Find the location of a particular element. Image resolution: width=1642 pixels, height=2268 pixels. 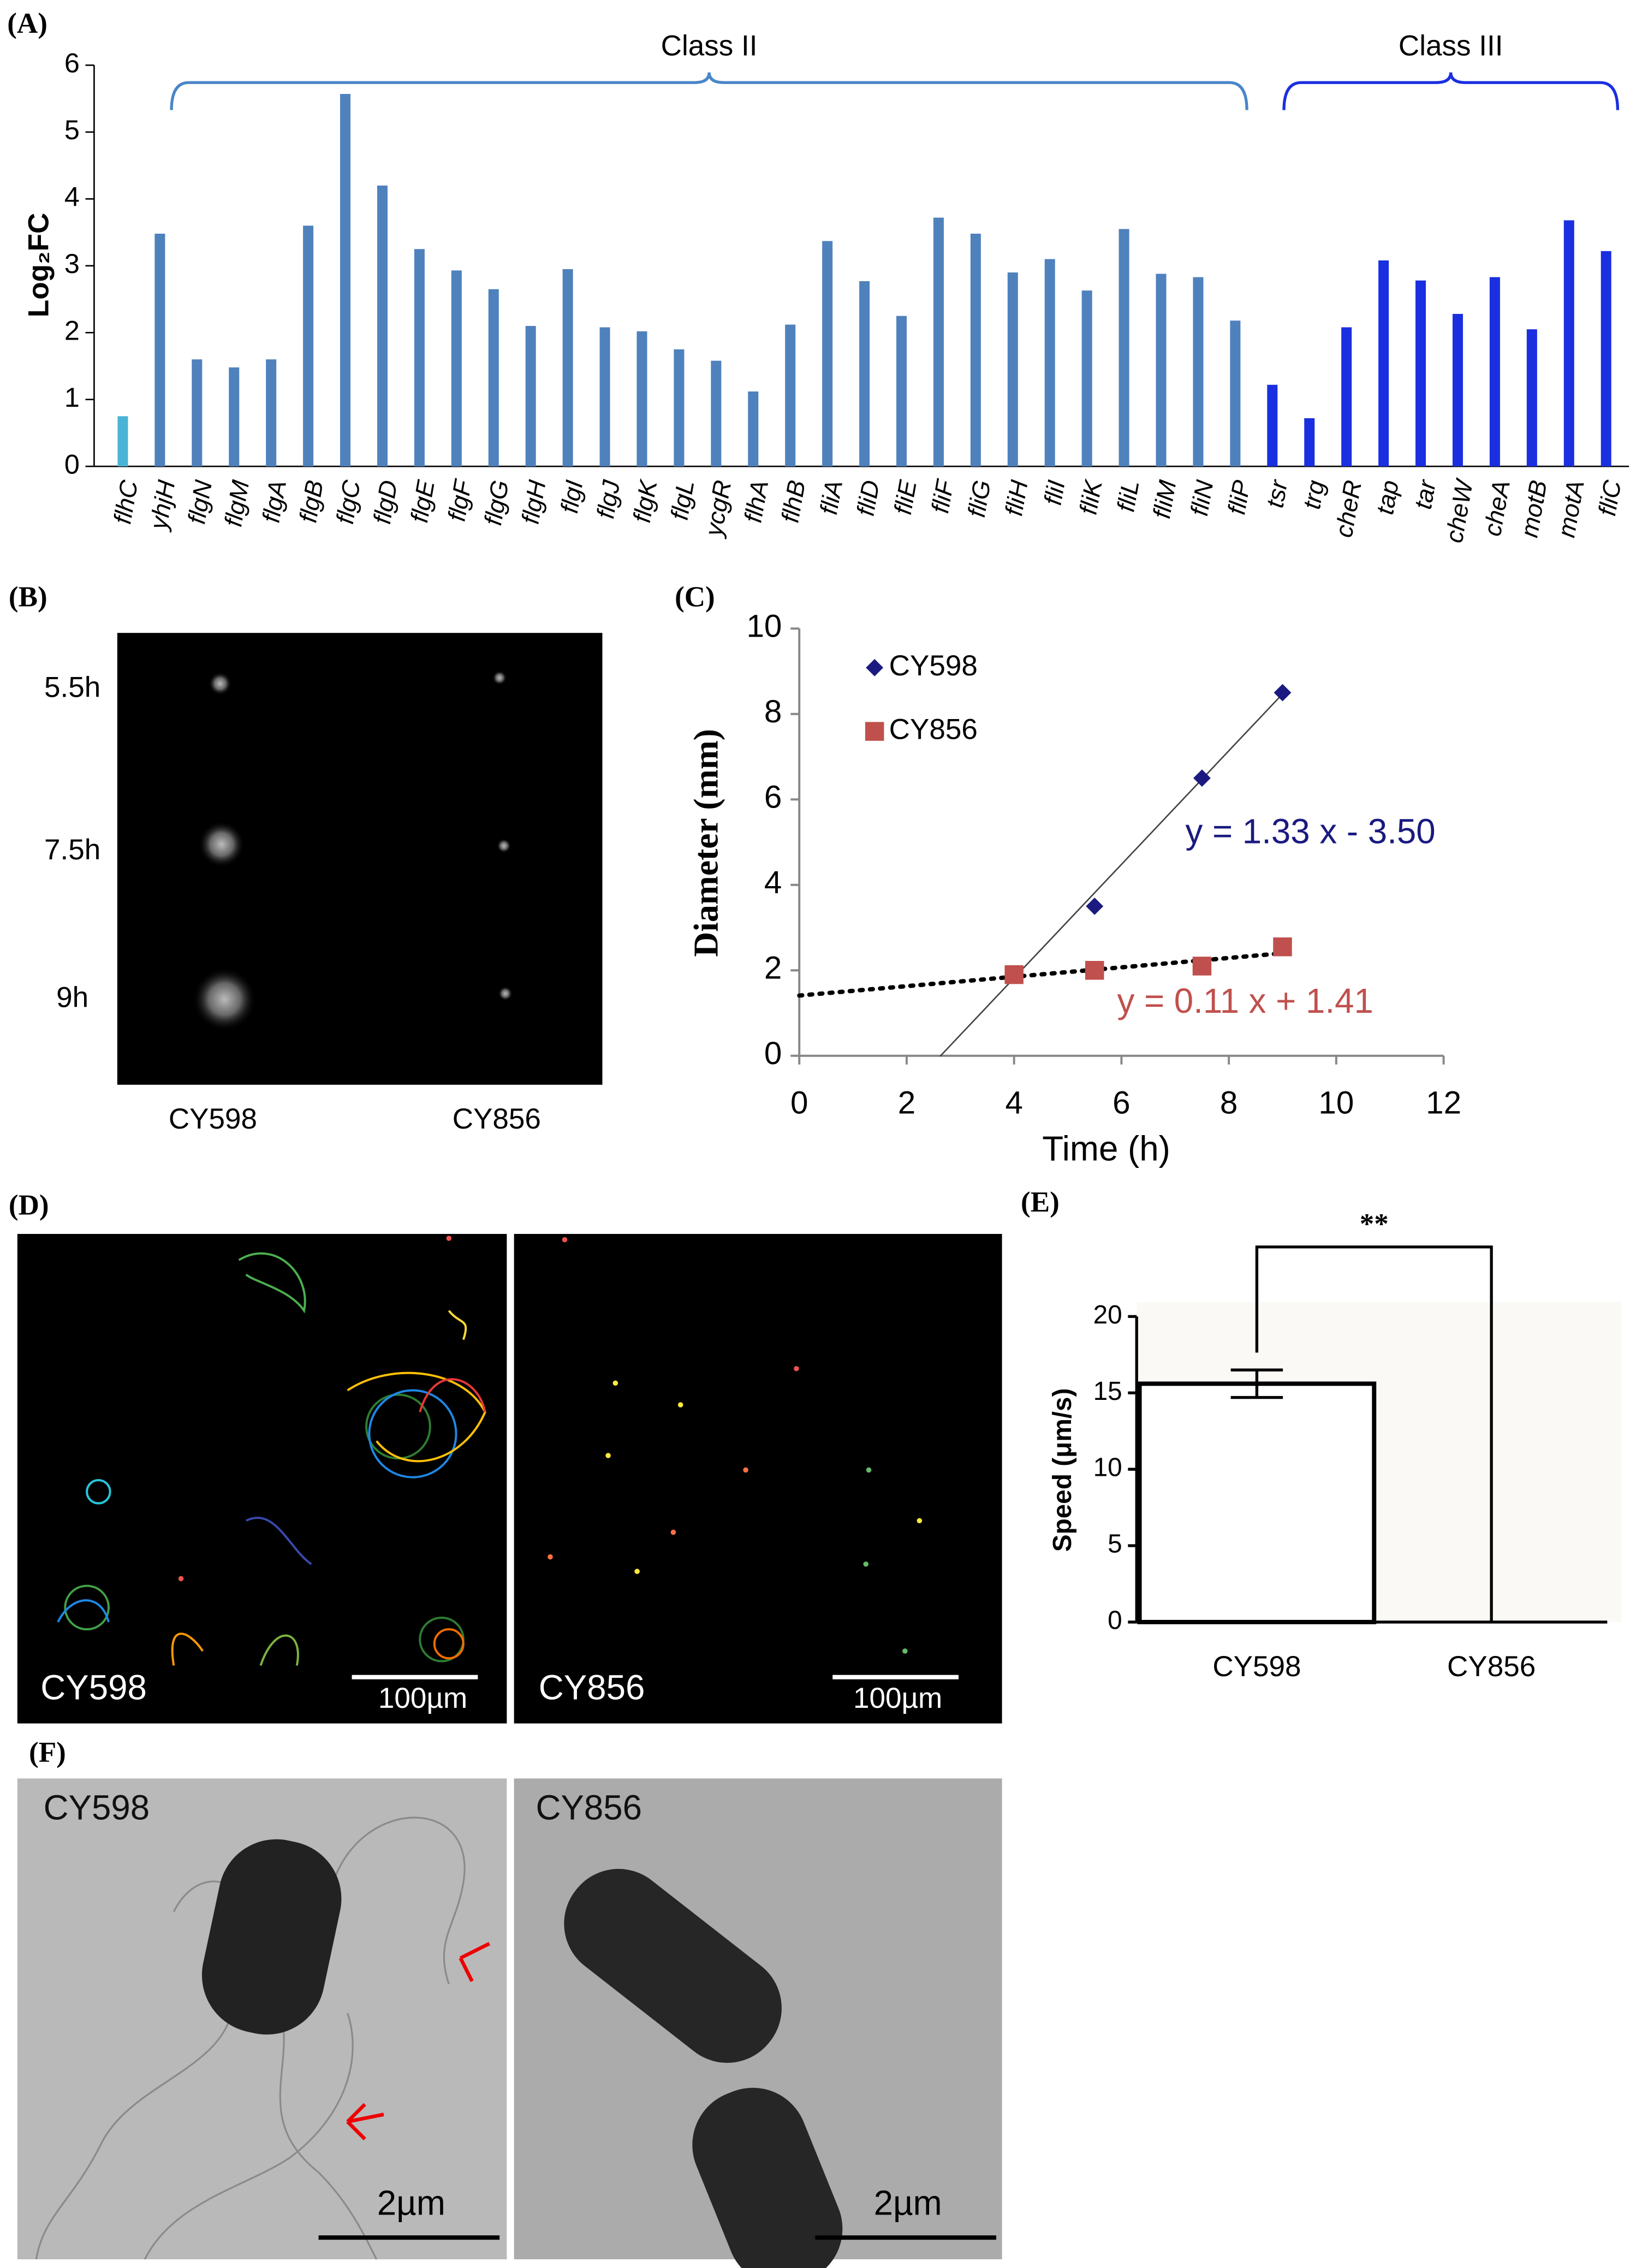

class-label: Class II is located at coordinates (710, 46).